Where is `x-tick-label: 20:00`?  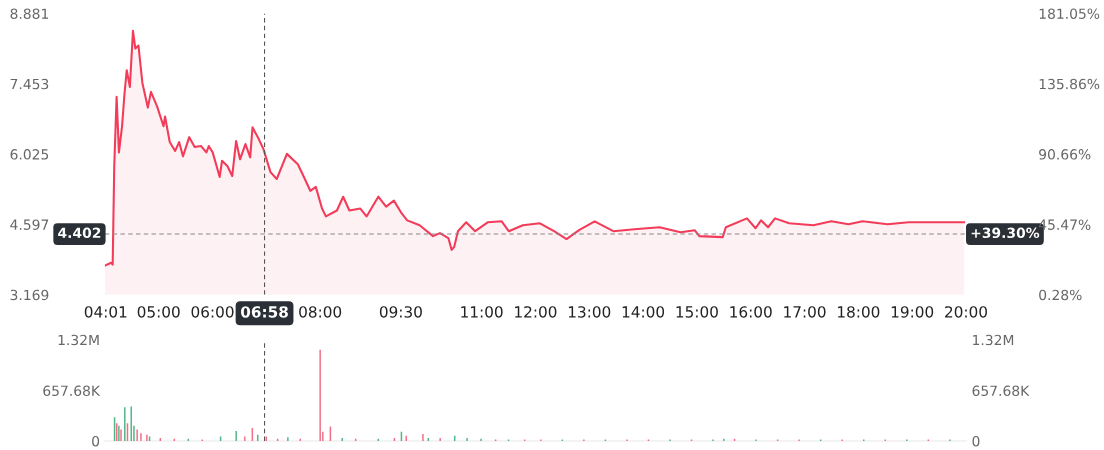 x-tick-label: 20:00 is located at coordinates (966, 312).